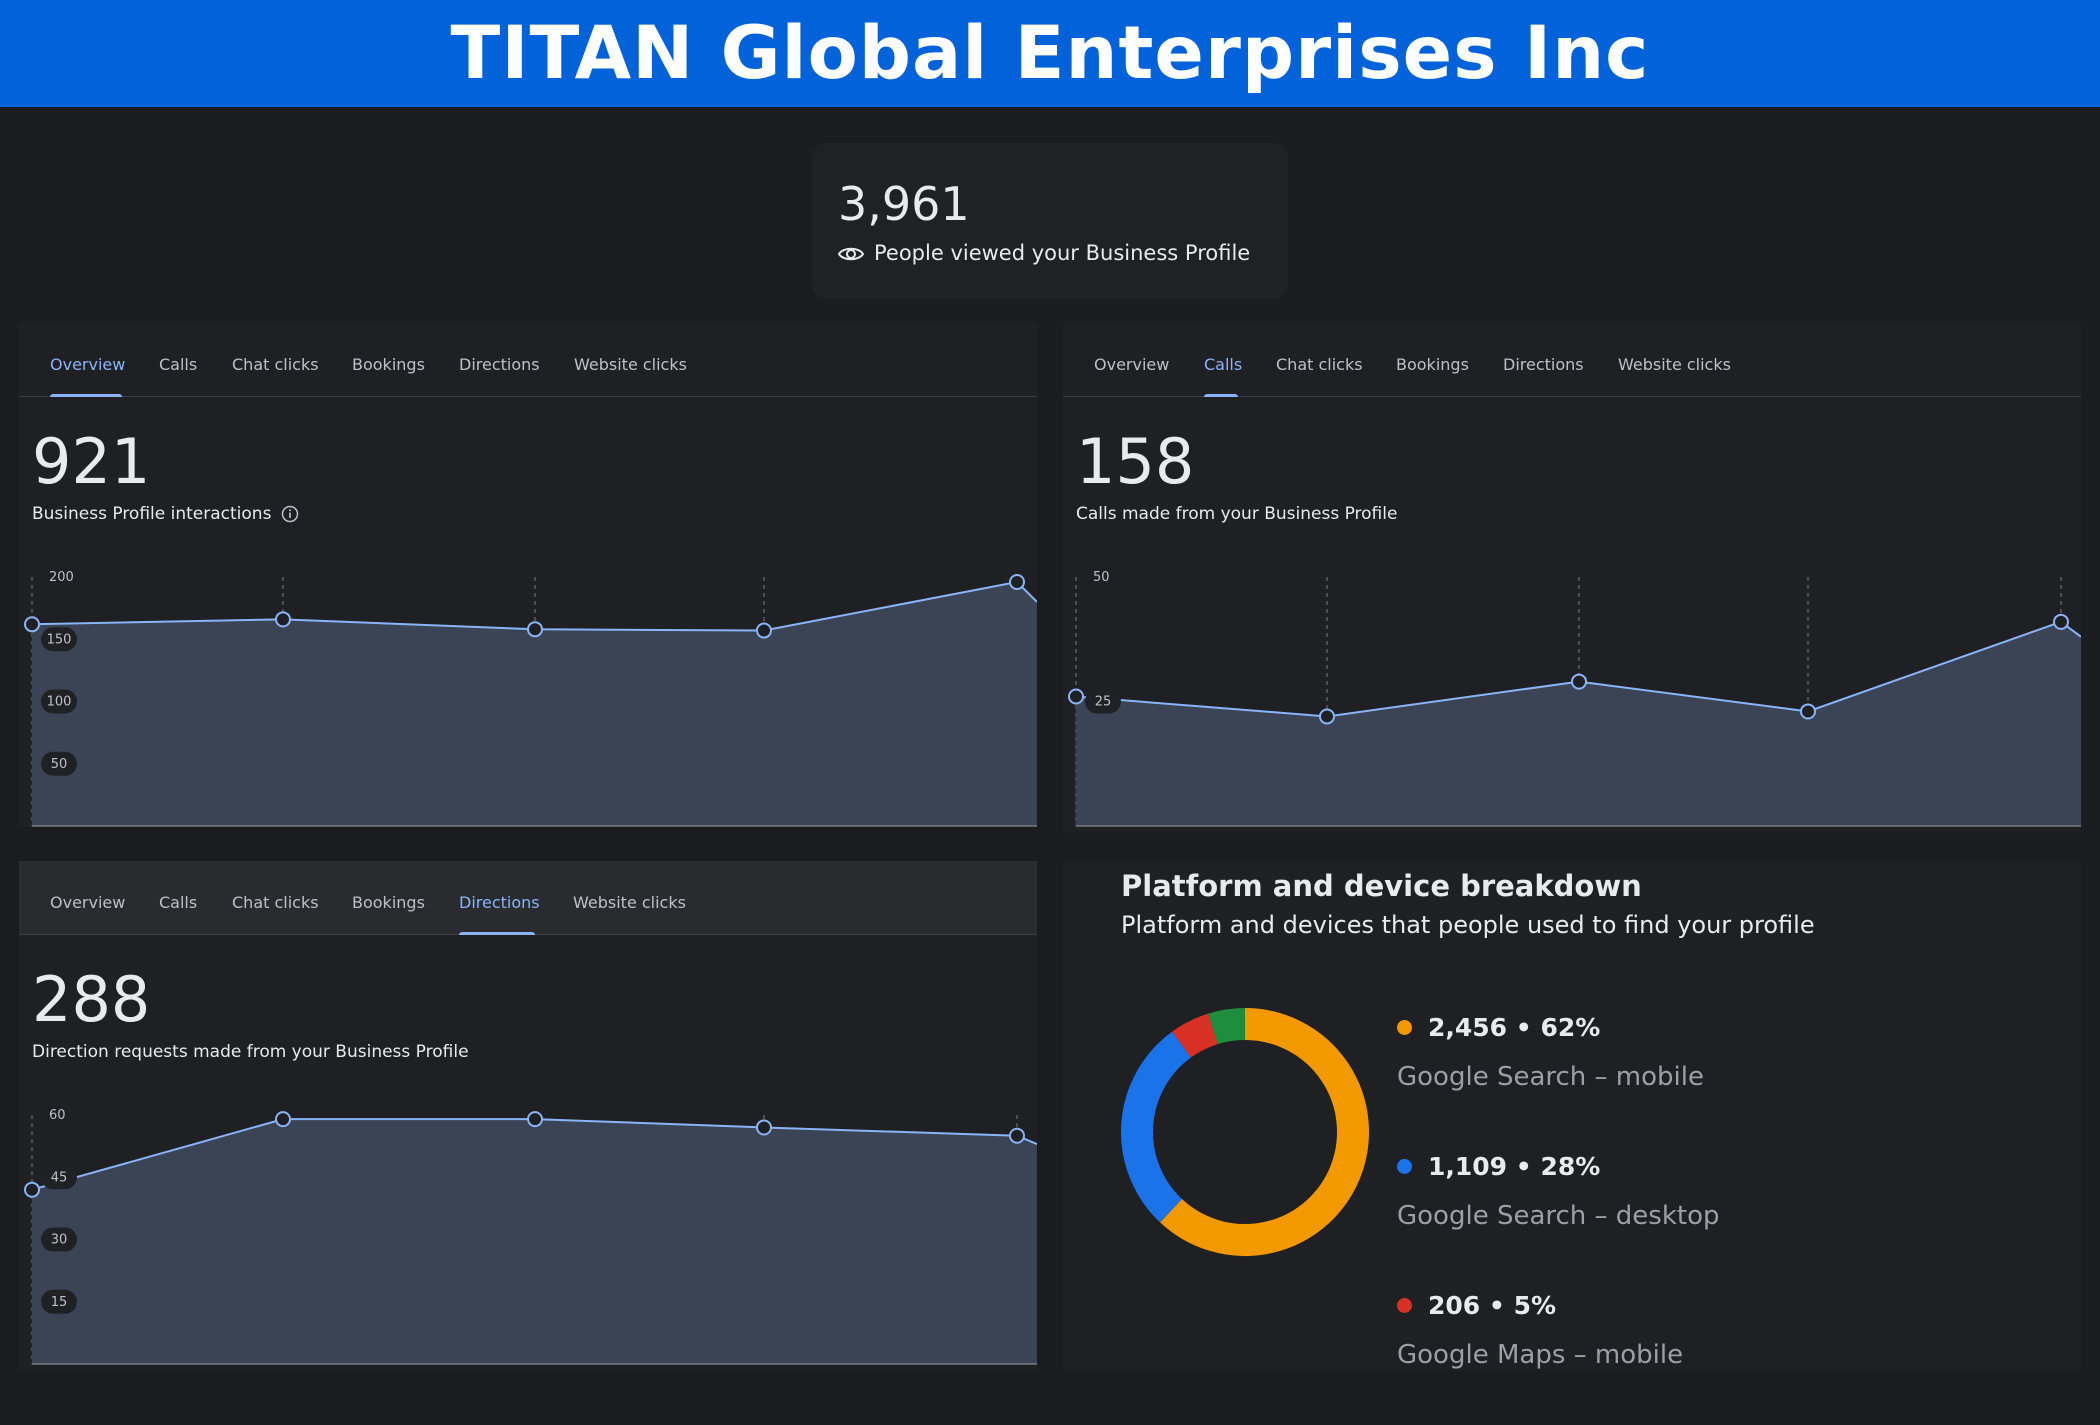  I want to click on views-caption: People viewed your Business Profile, so click(1044, 253).